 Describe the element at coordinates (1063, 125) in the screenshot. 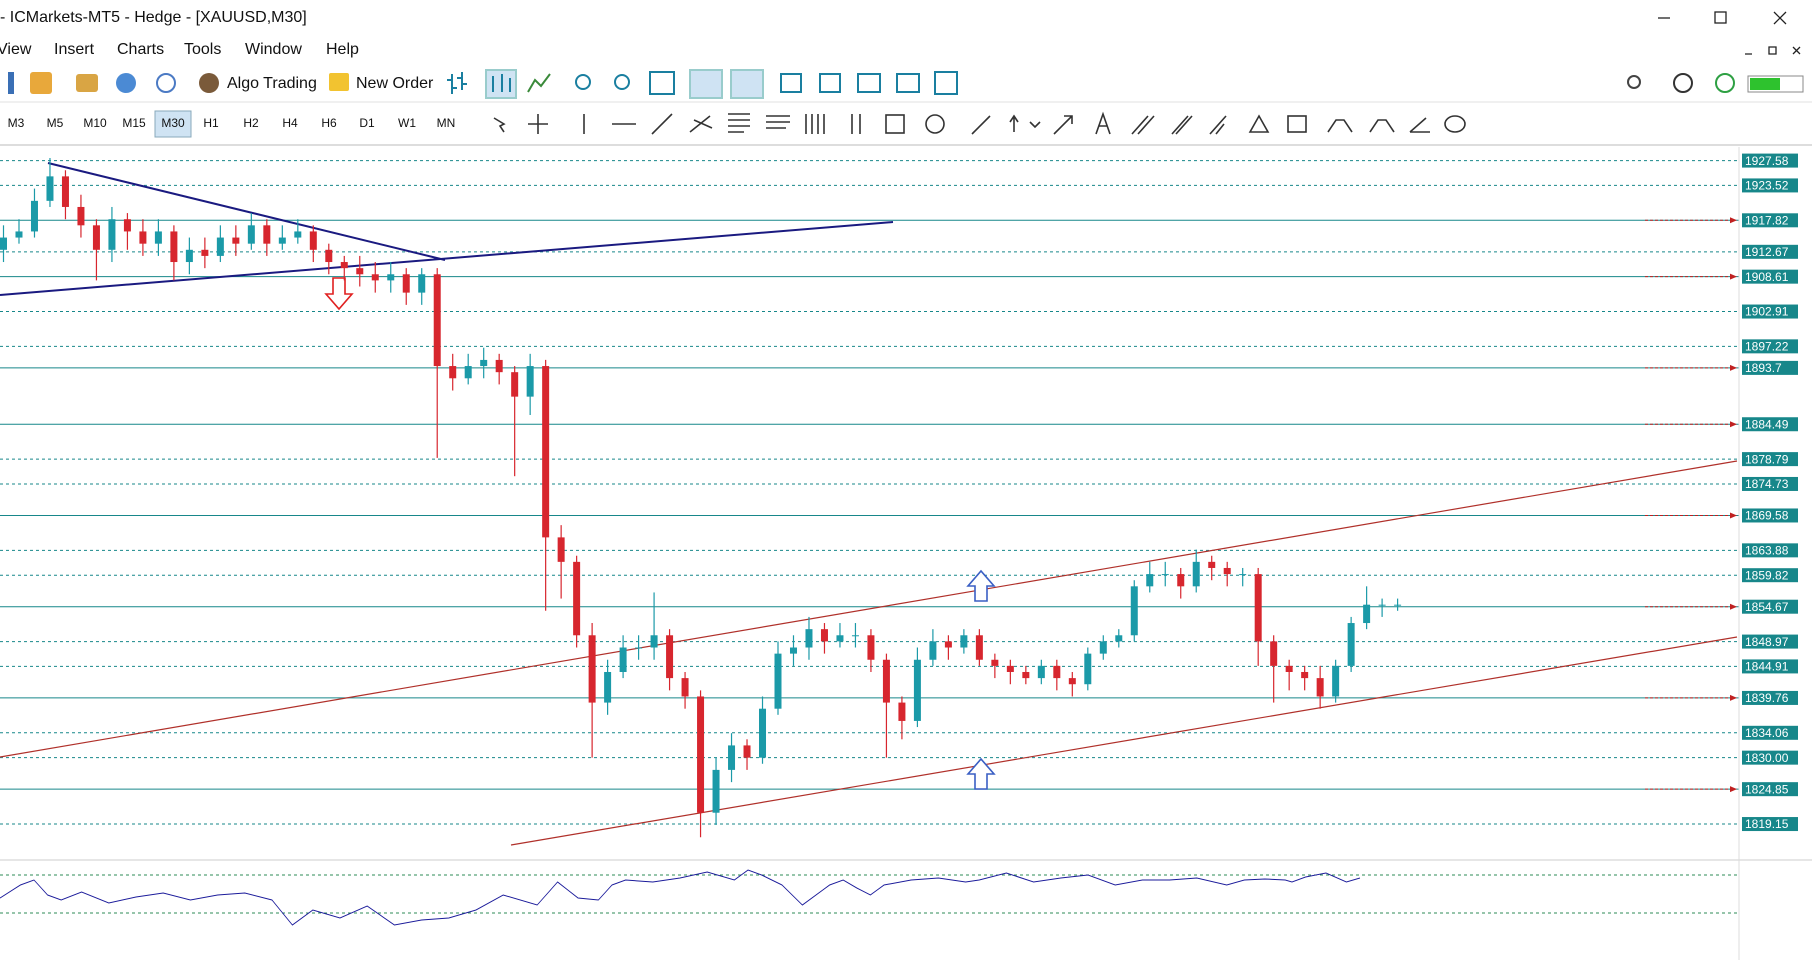

I see `arrow-line` at that location.